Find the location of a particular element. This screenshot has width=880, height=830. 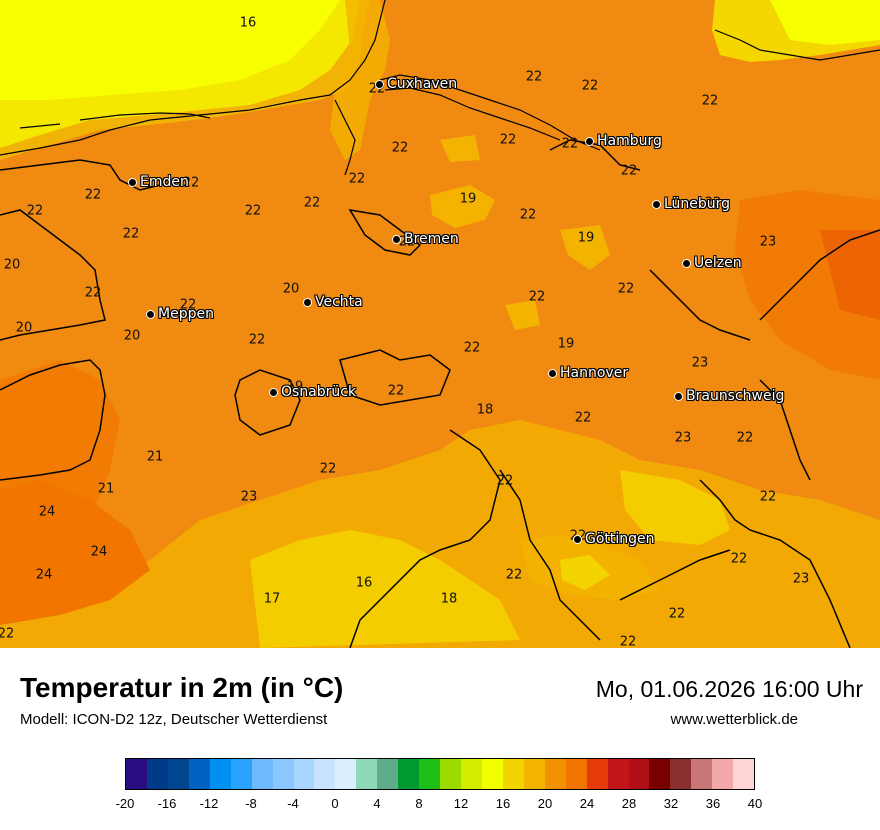

city-name: Hannover is located at coordinates (594, 373).